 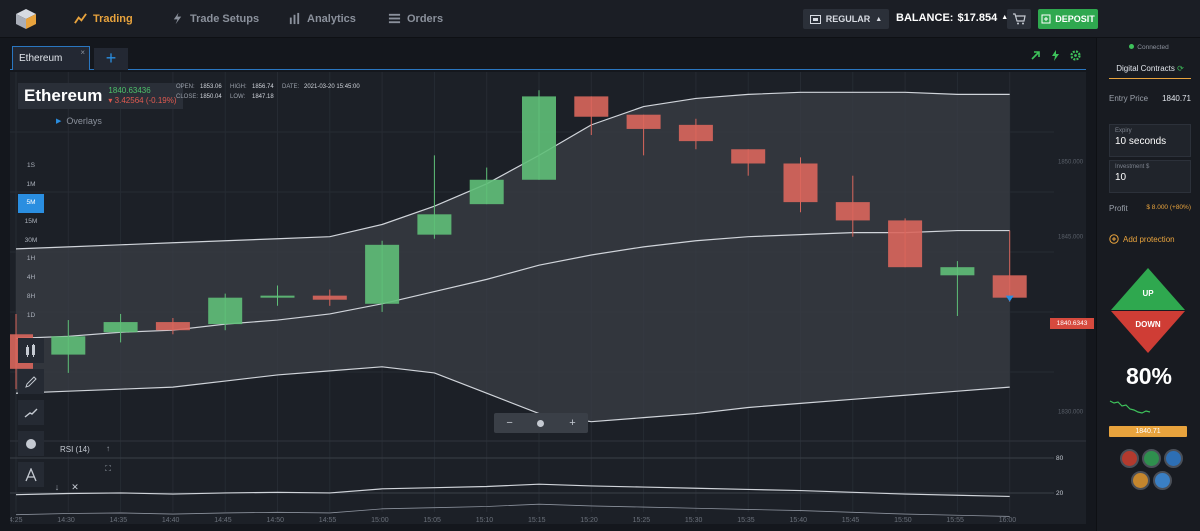 What do you see at coordinates (26, 19) in the screenshot?
I see `logo-box-icon` at bounding box center [26, 19].